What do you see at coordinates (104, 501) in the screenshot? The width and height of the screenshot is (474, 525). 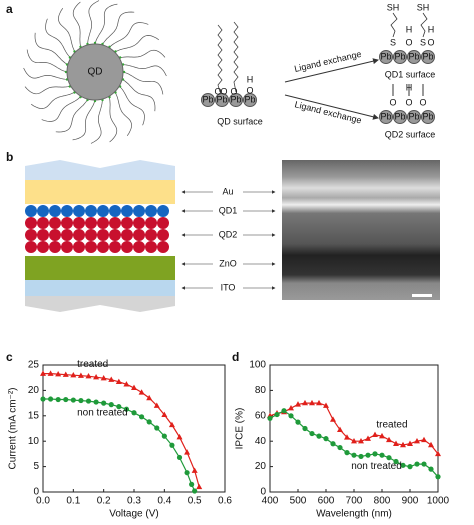 I see `x-tick-label: 0.2` at bounding box center [104, 501].